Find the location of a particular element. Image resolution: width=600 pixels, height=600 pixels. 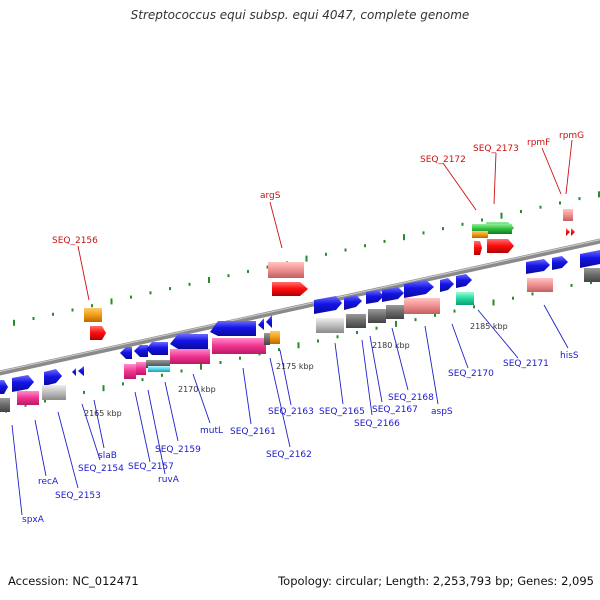

gene-label: spxA is located at coordinates (33, 520).